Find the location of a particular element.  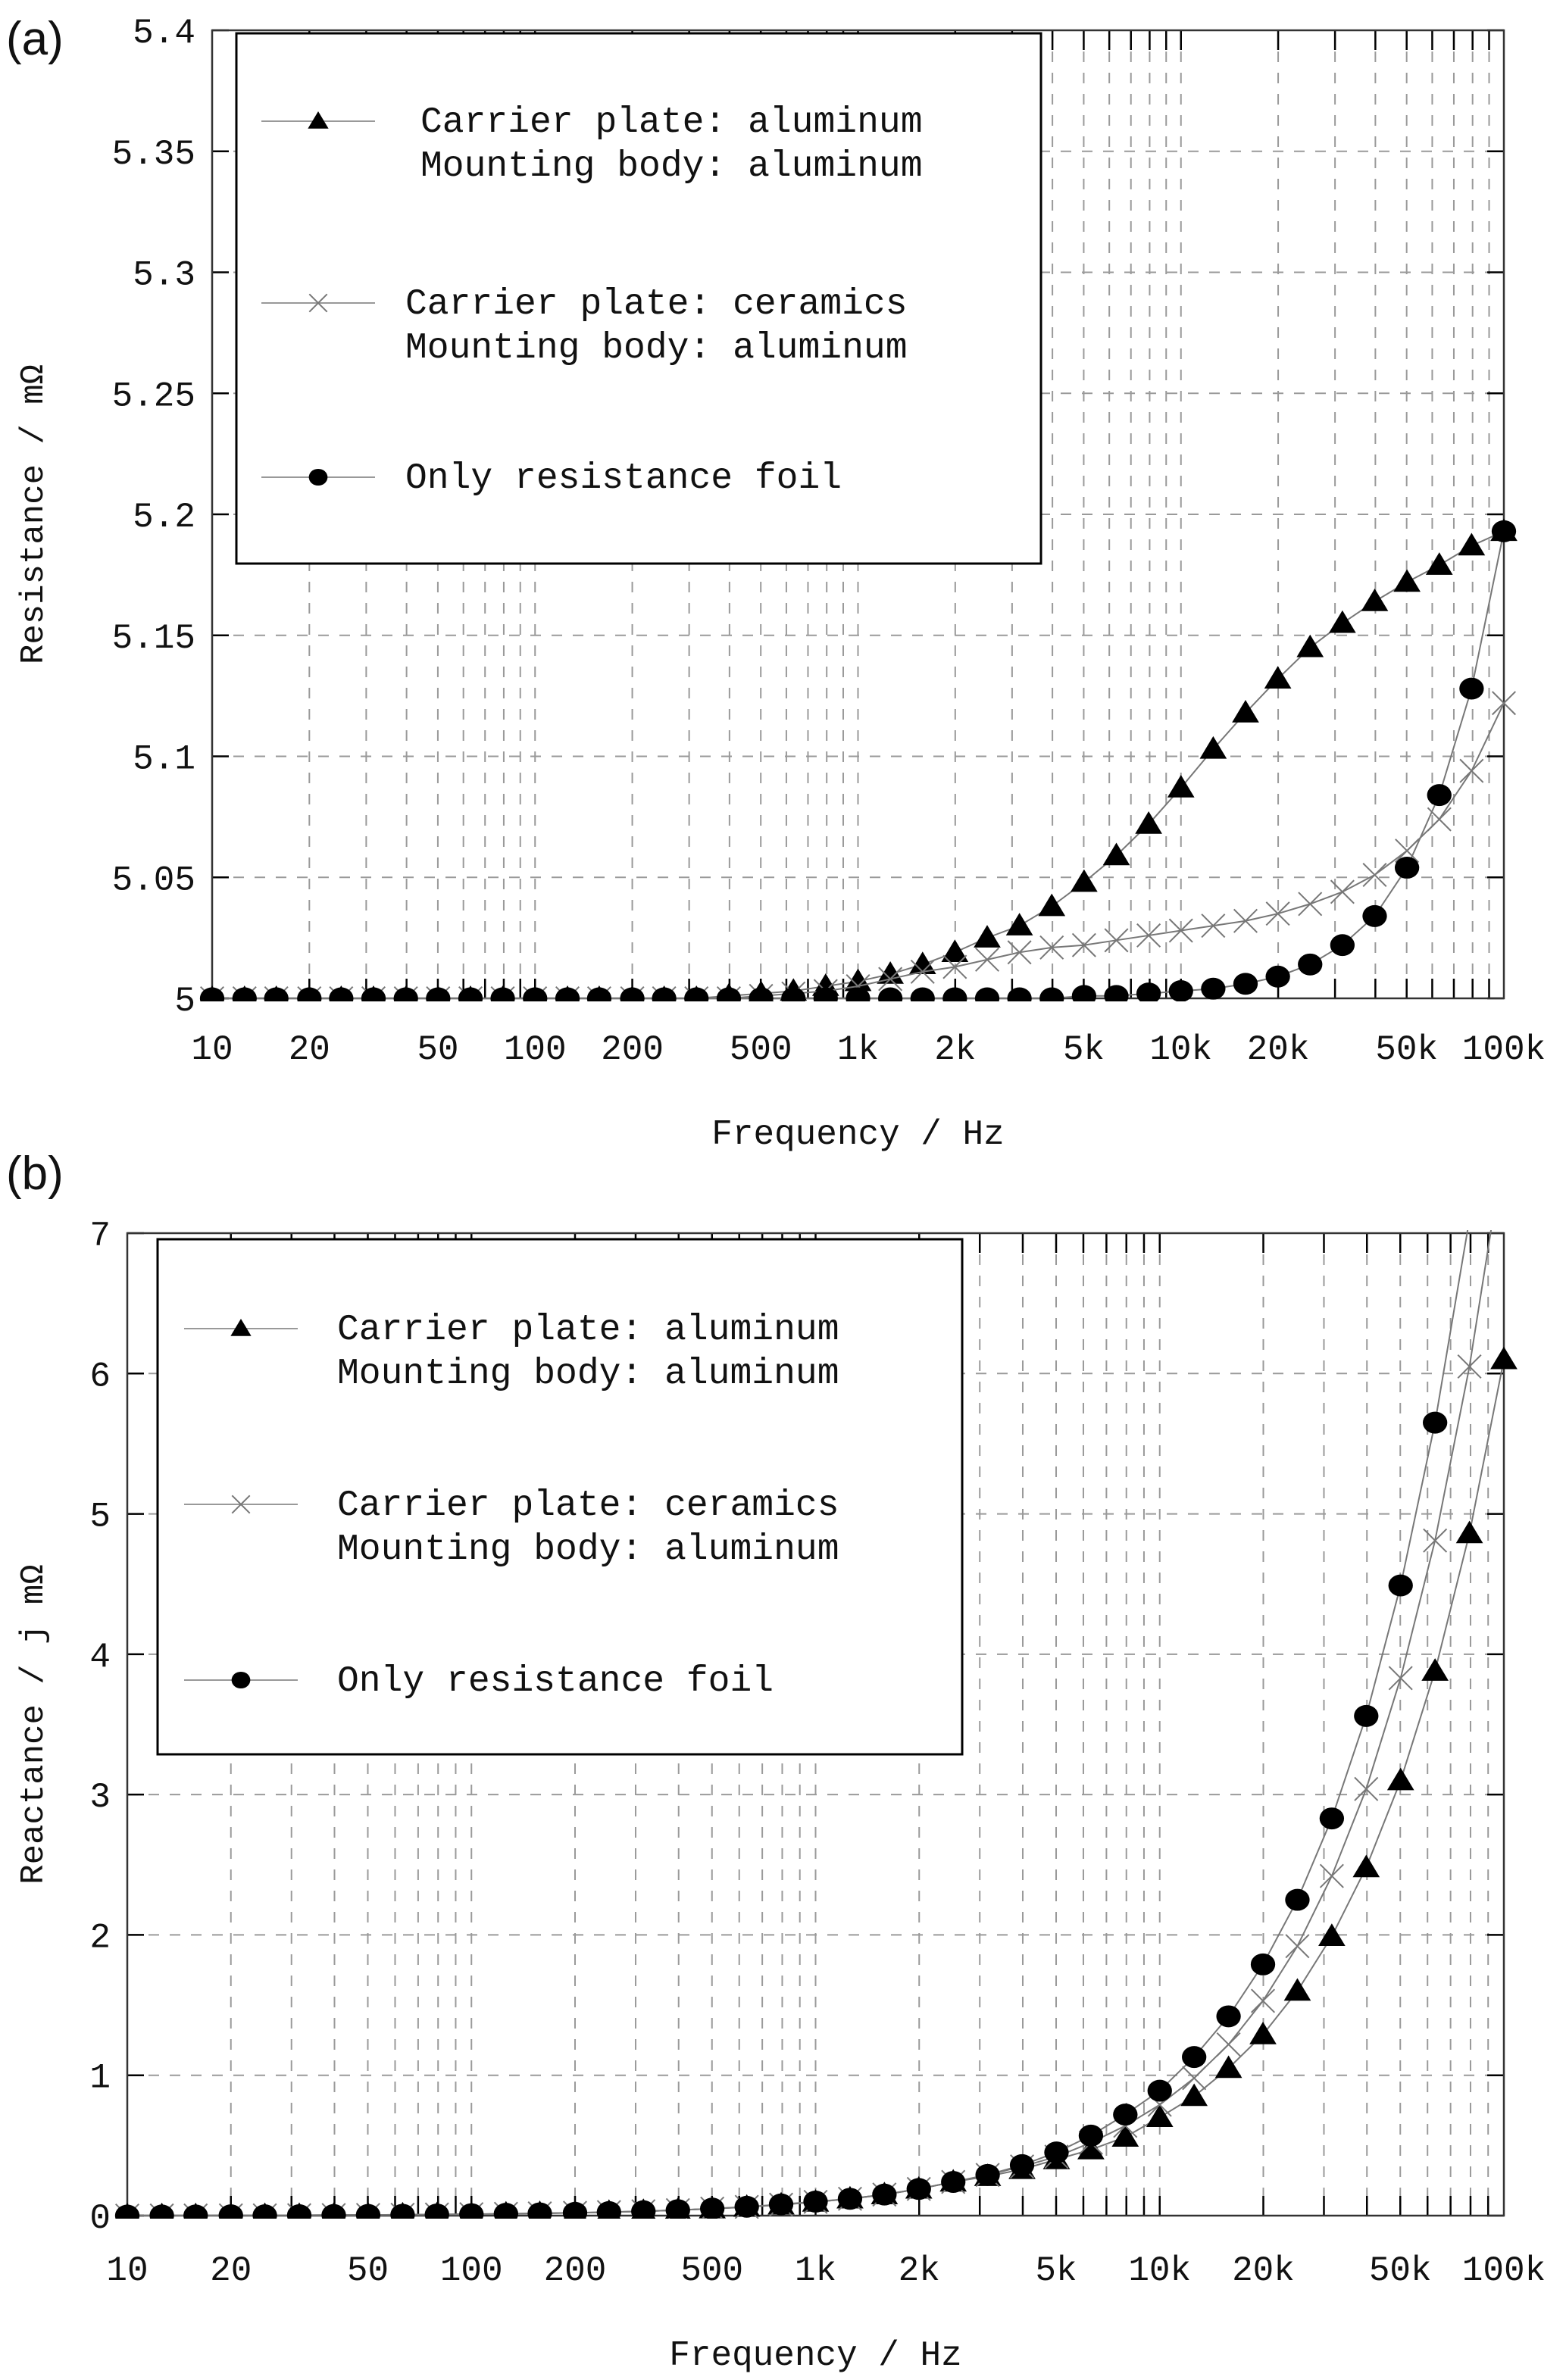

y-tick-label: 5.05 is located at coordinates (153, 880).